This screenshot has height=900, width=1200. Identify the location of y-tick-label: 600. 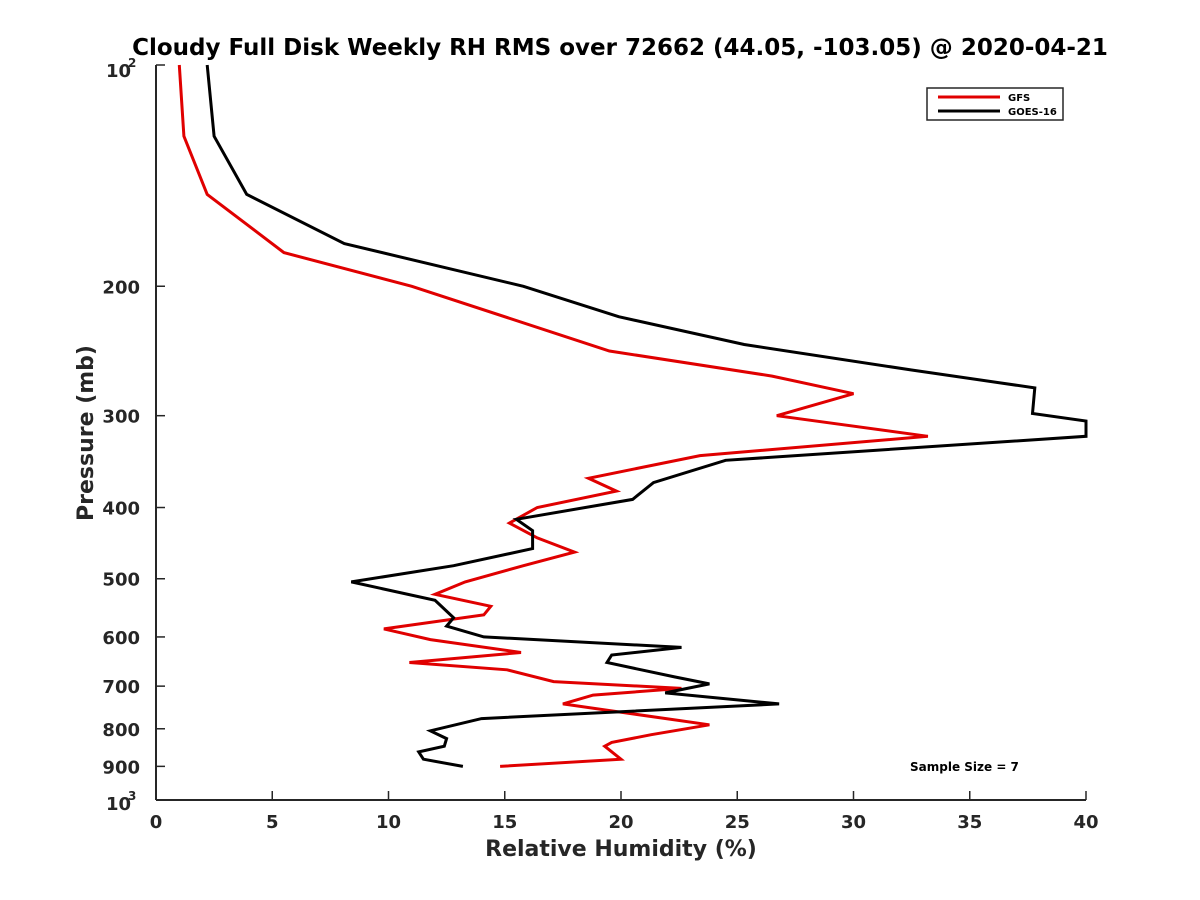
(121, 638).